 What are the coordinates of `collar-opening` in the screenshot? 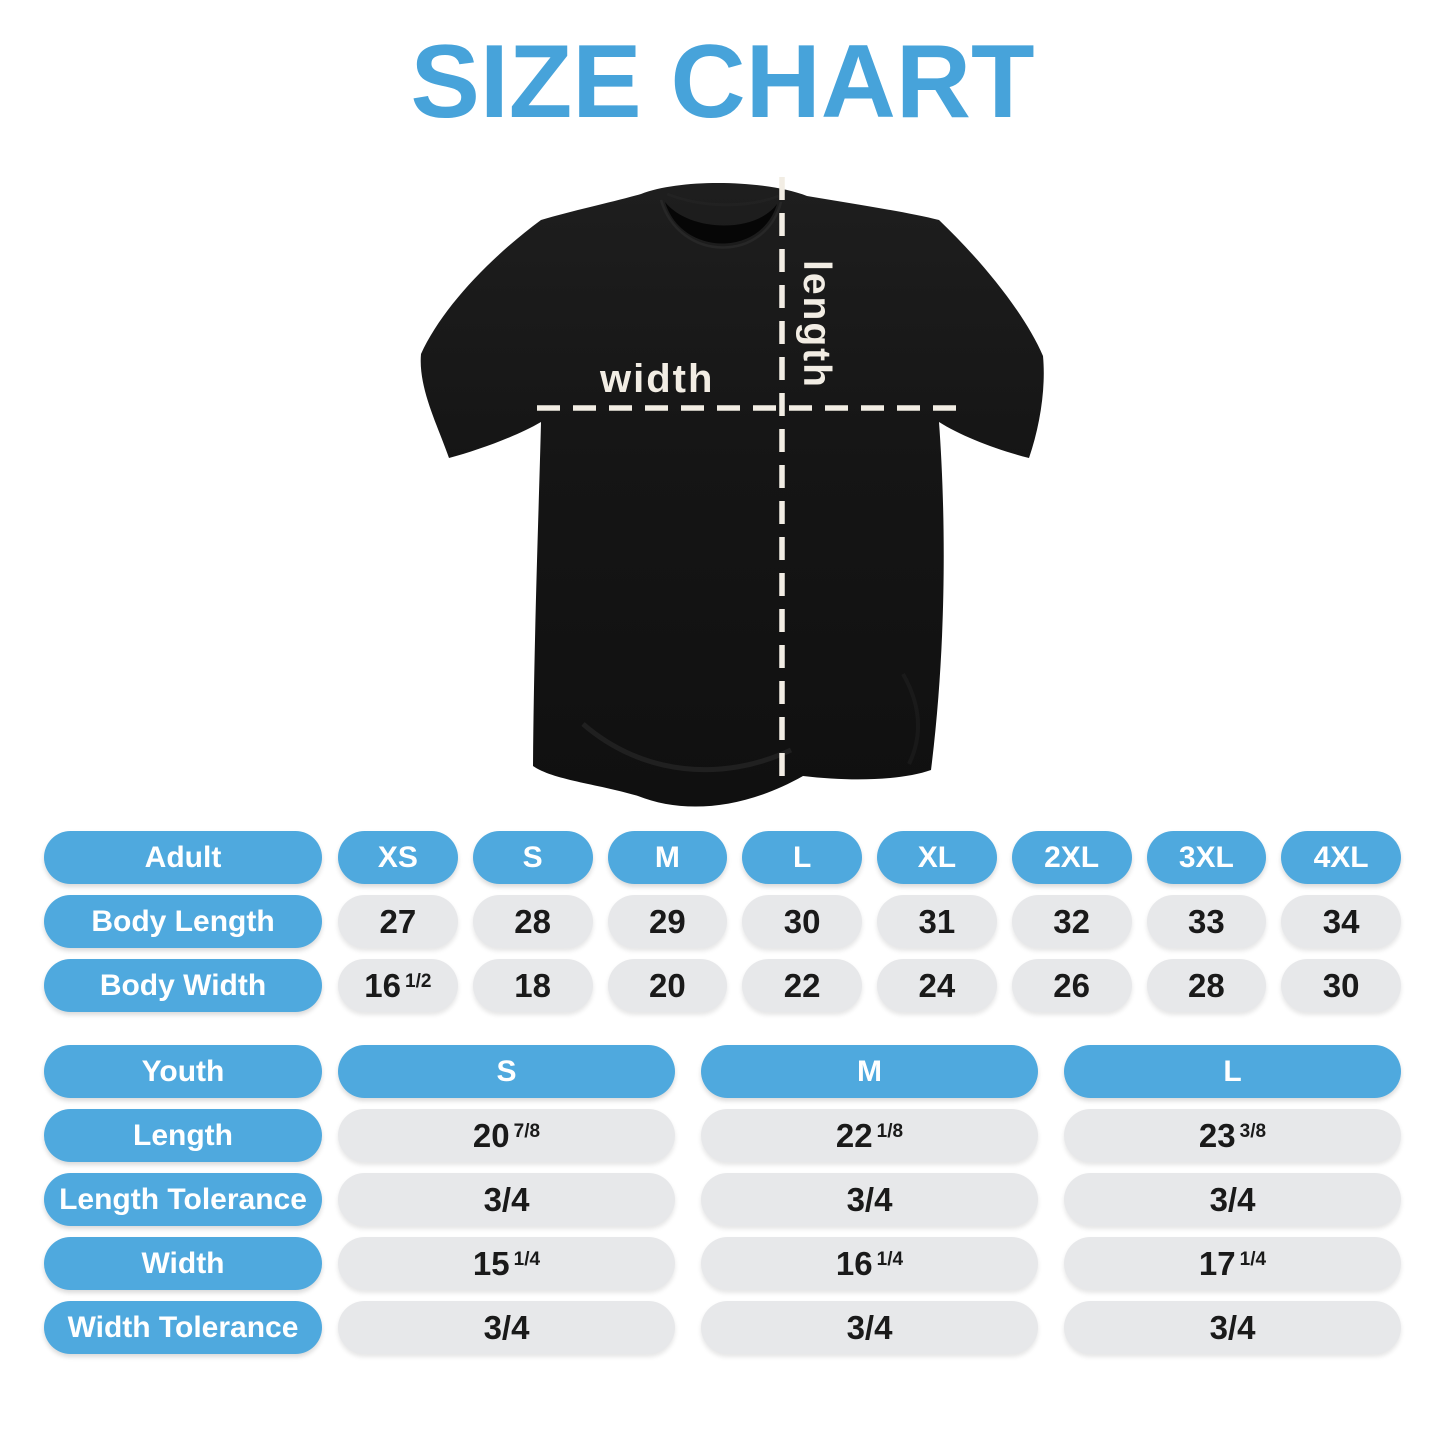 It's located at (720, 223).